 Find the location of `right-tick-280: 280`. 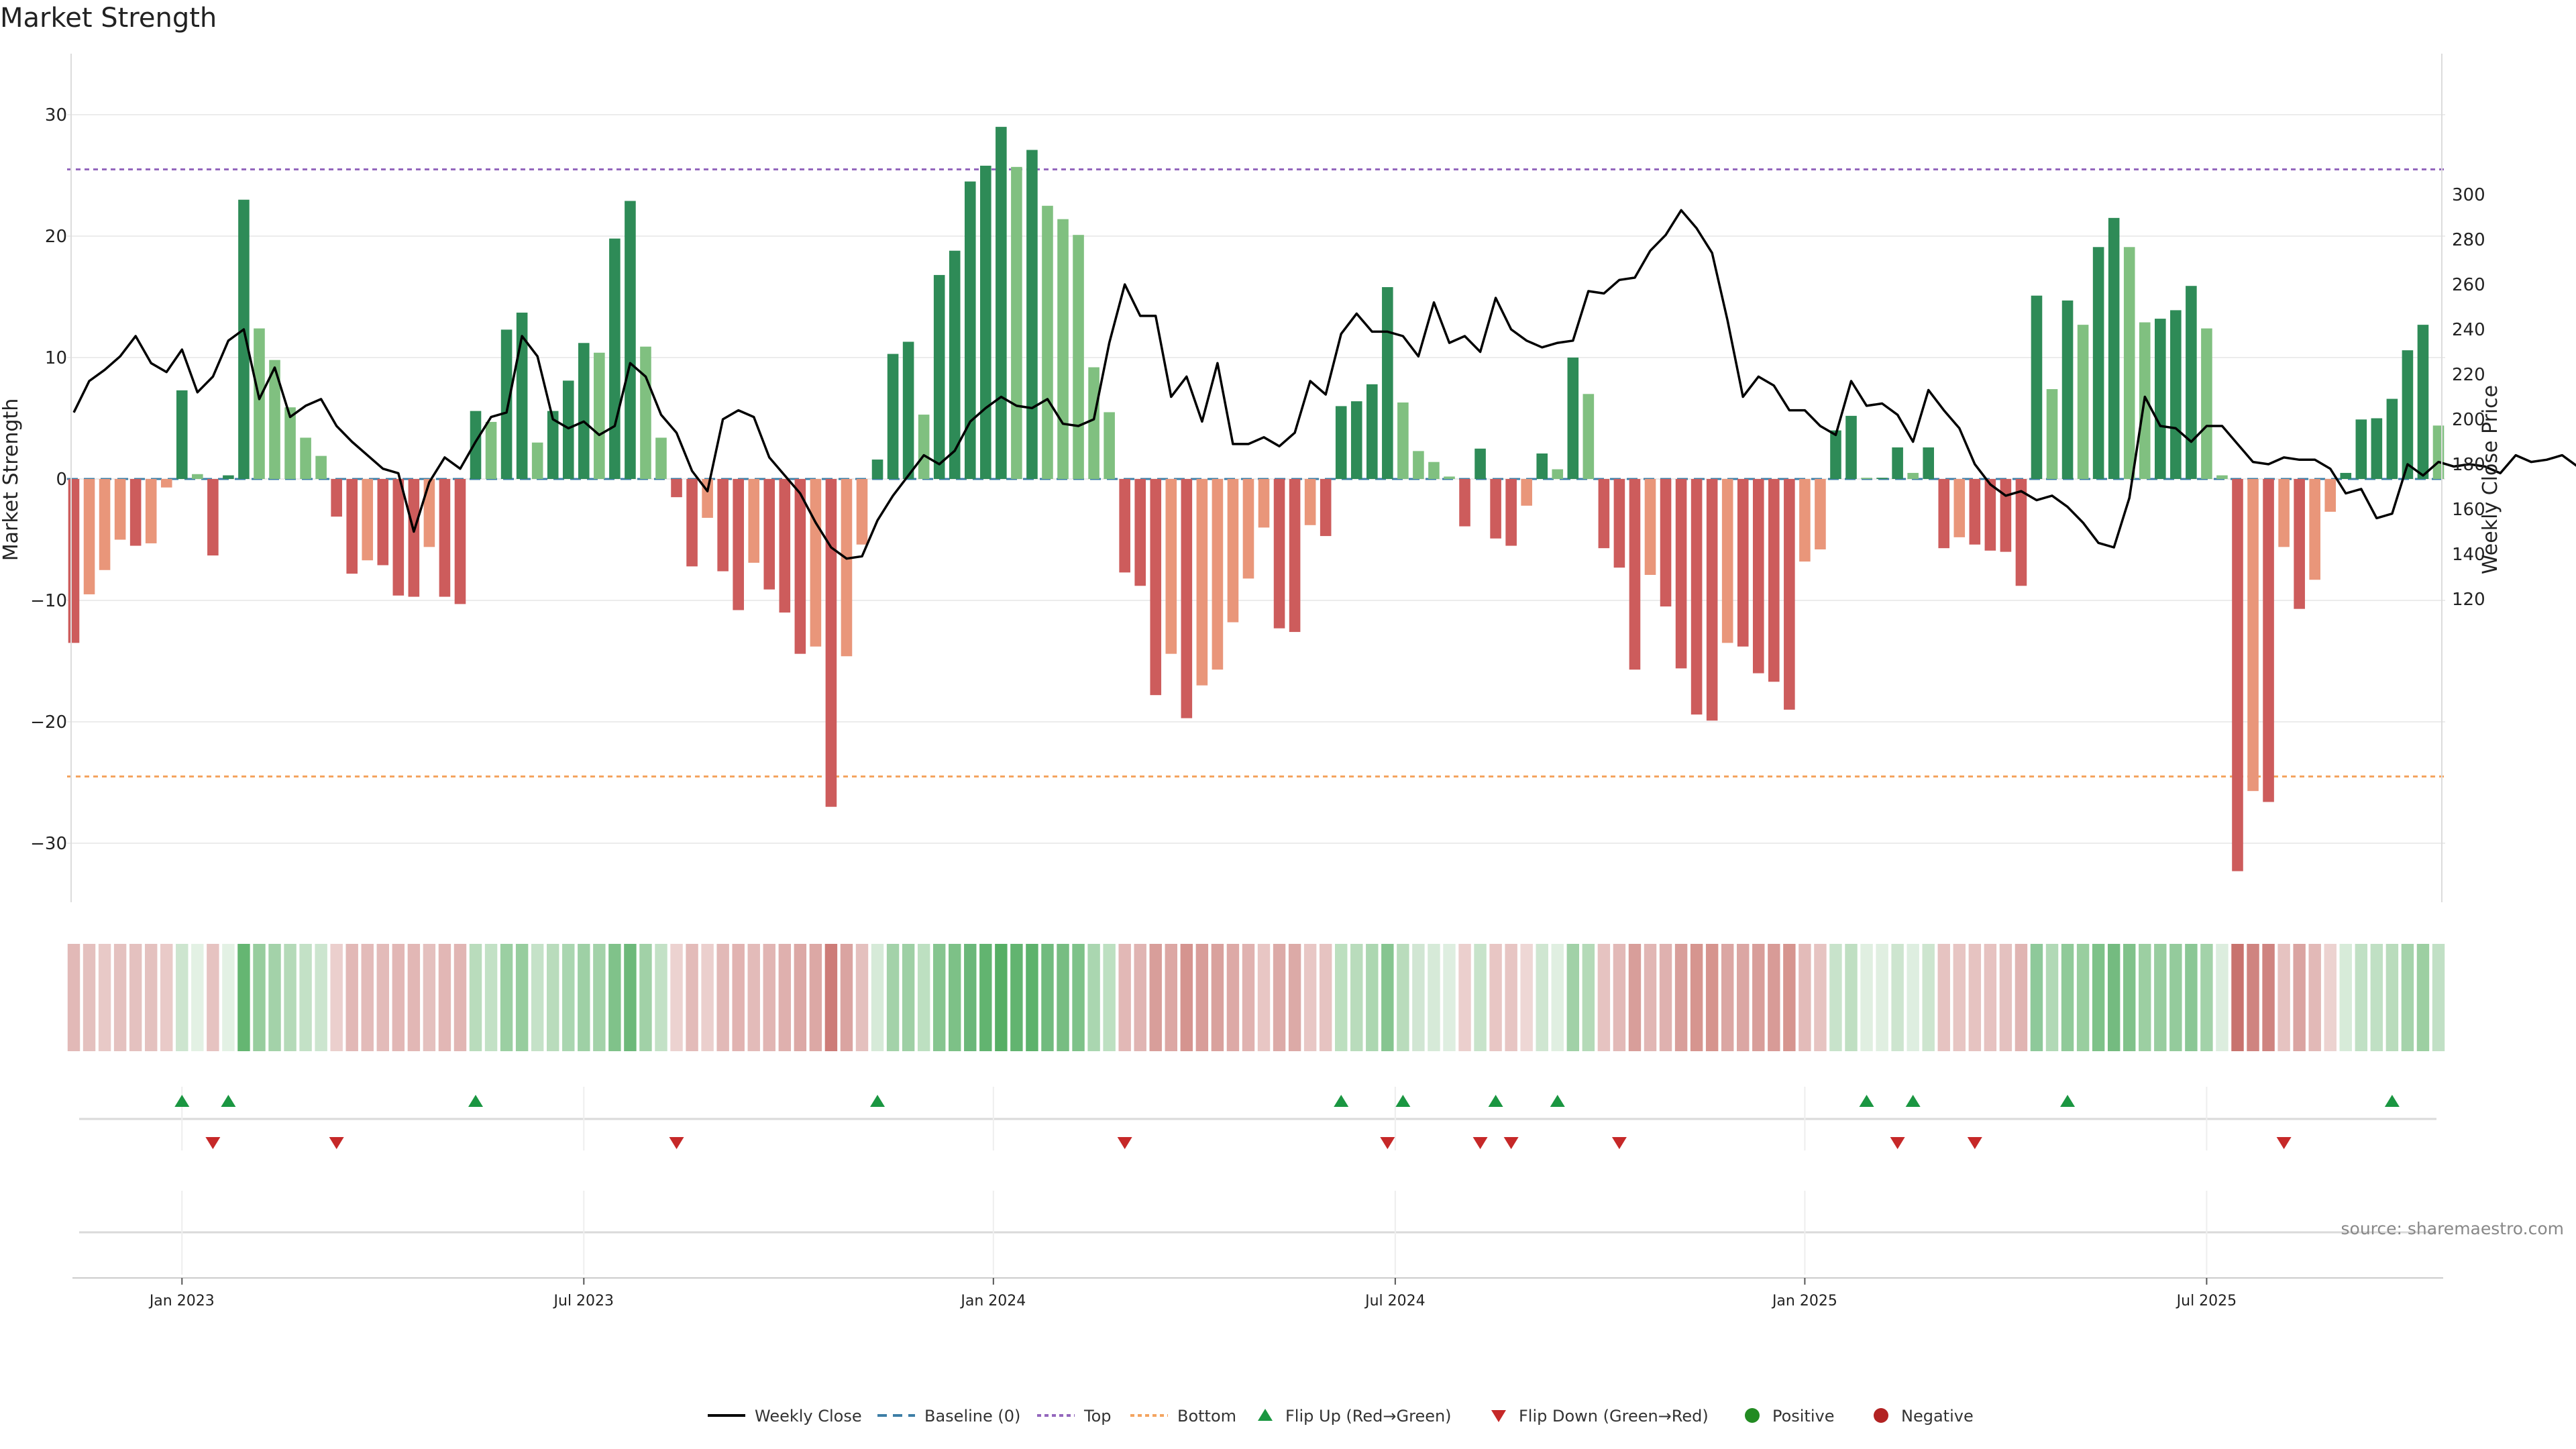

right-tick-280: 280 is located at coordinates (2468, 240).